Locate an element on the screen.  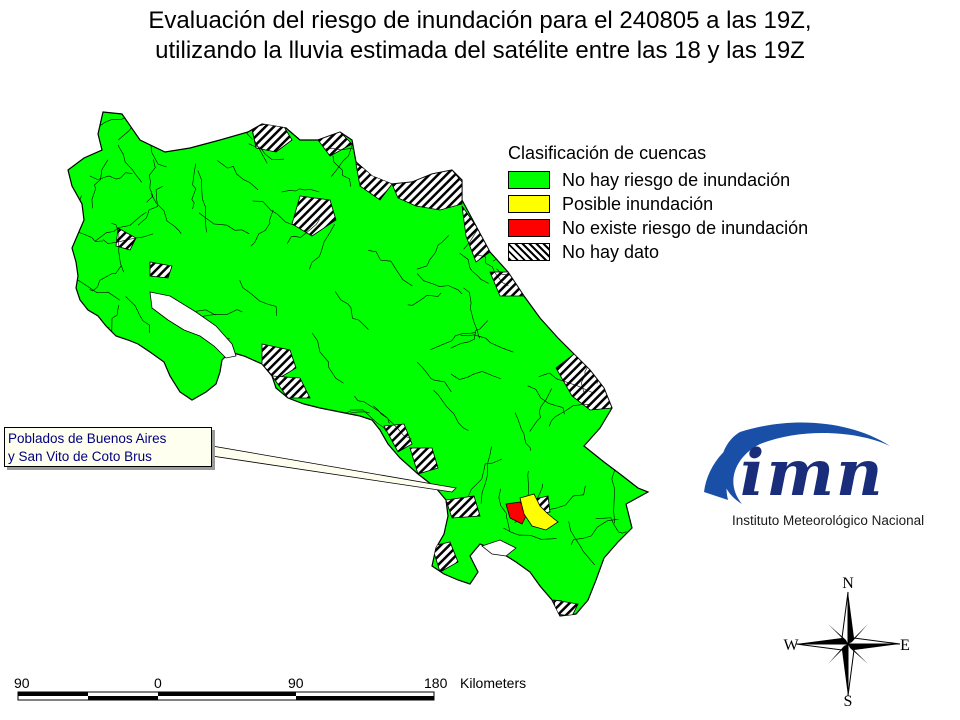
callout-line-1: Poblados de Buenos Aires is located at coordinates (87, 438).